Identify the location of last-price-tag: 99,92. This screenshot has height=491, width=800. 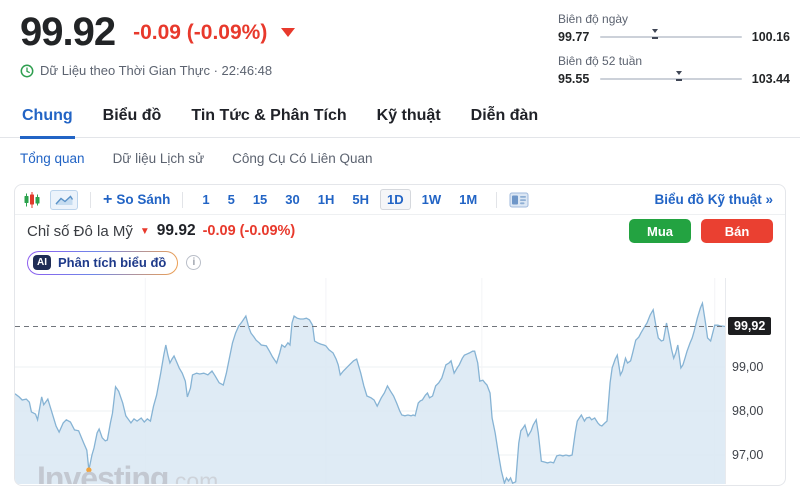
(750, 325).